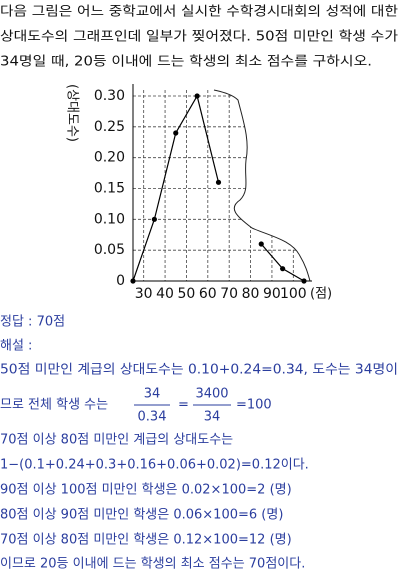  I want to click on y-tick-label: 0.10, so click(109, 219).